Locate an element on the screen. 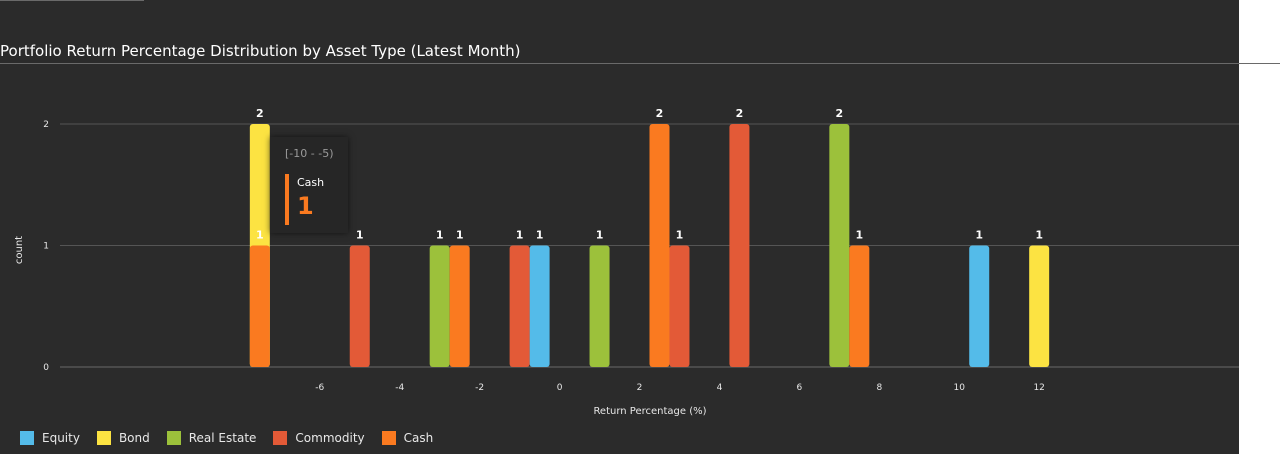  y-tick-label: 1 is located at coordinates (46, 247).